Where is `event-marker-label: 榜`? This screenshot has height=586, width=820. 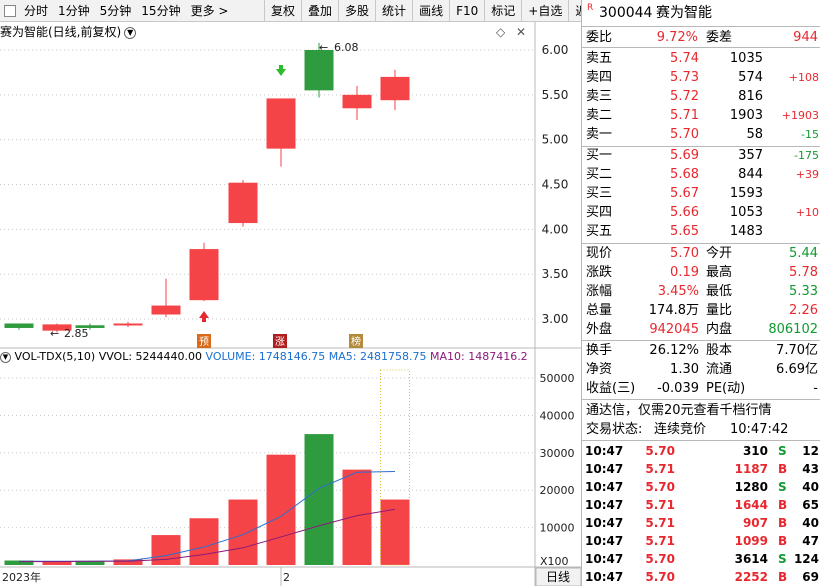
event-marker-label: 榜 is located at coordinates (356, 341).